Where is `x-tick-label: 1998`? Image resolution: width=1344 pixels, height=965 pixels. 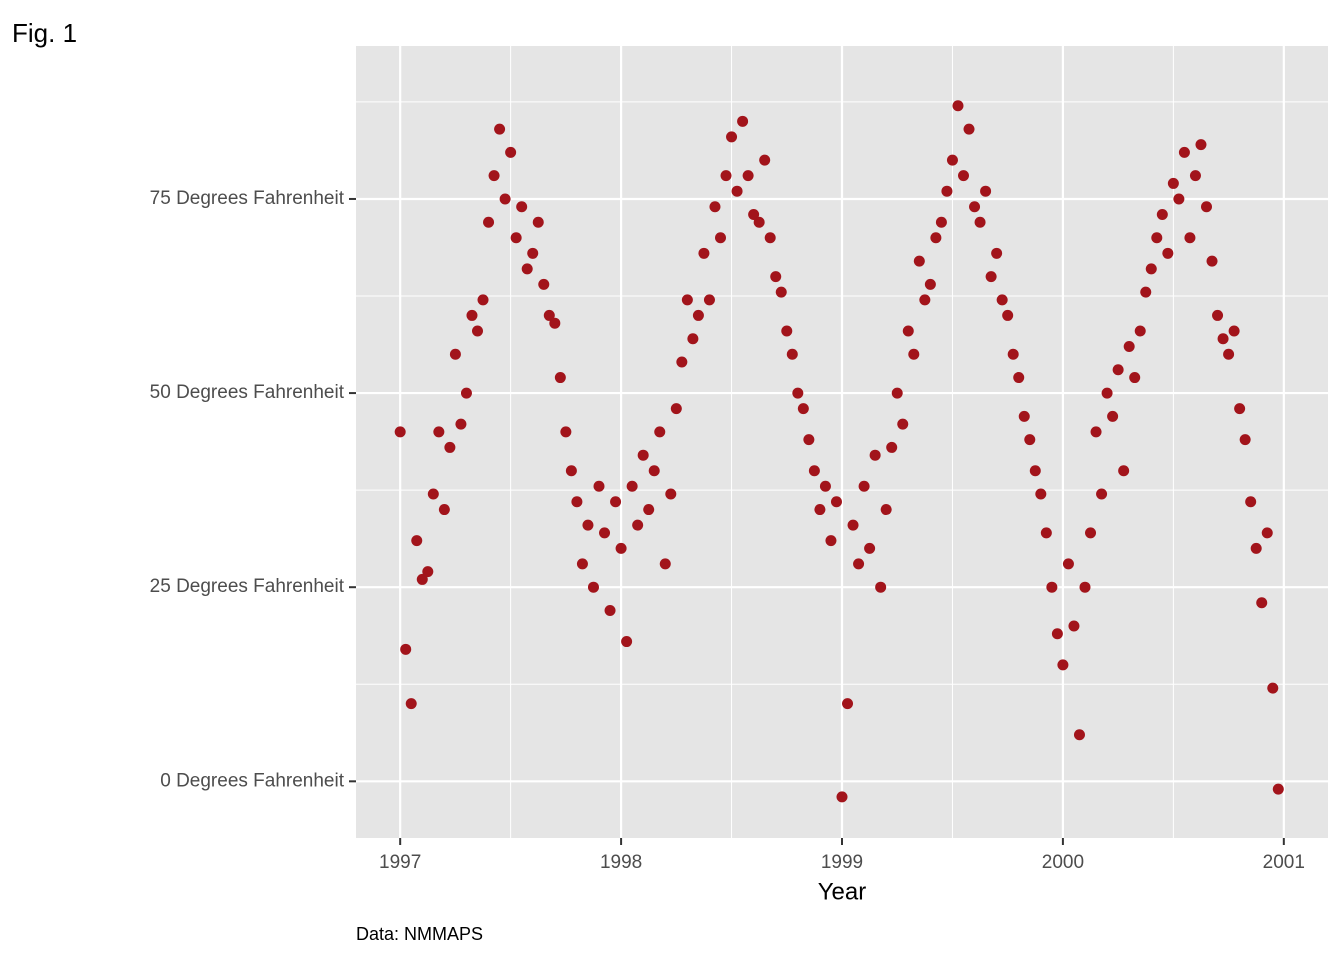
x-tick-label: 1998 is located at coordinates (621, 862).